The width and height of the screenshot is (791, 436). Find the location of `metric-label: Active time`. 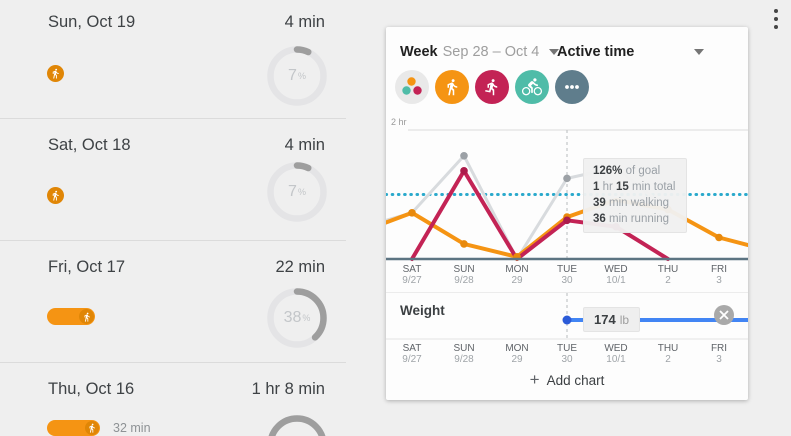

metric-label: Active time is located at coordinates (596, 52).